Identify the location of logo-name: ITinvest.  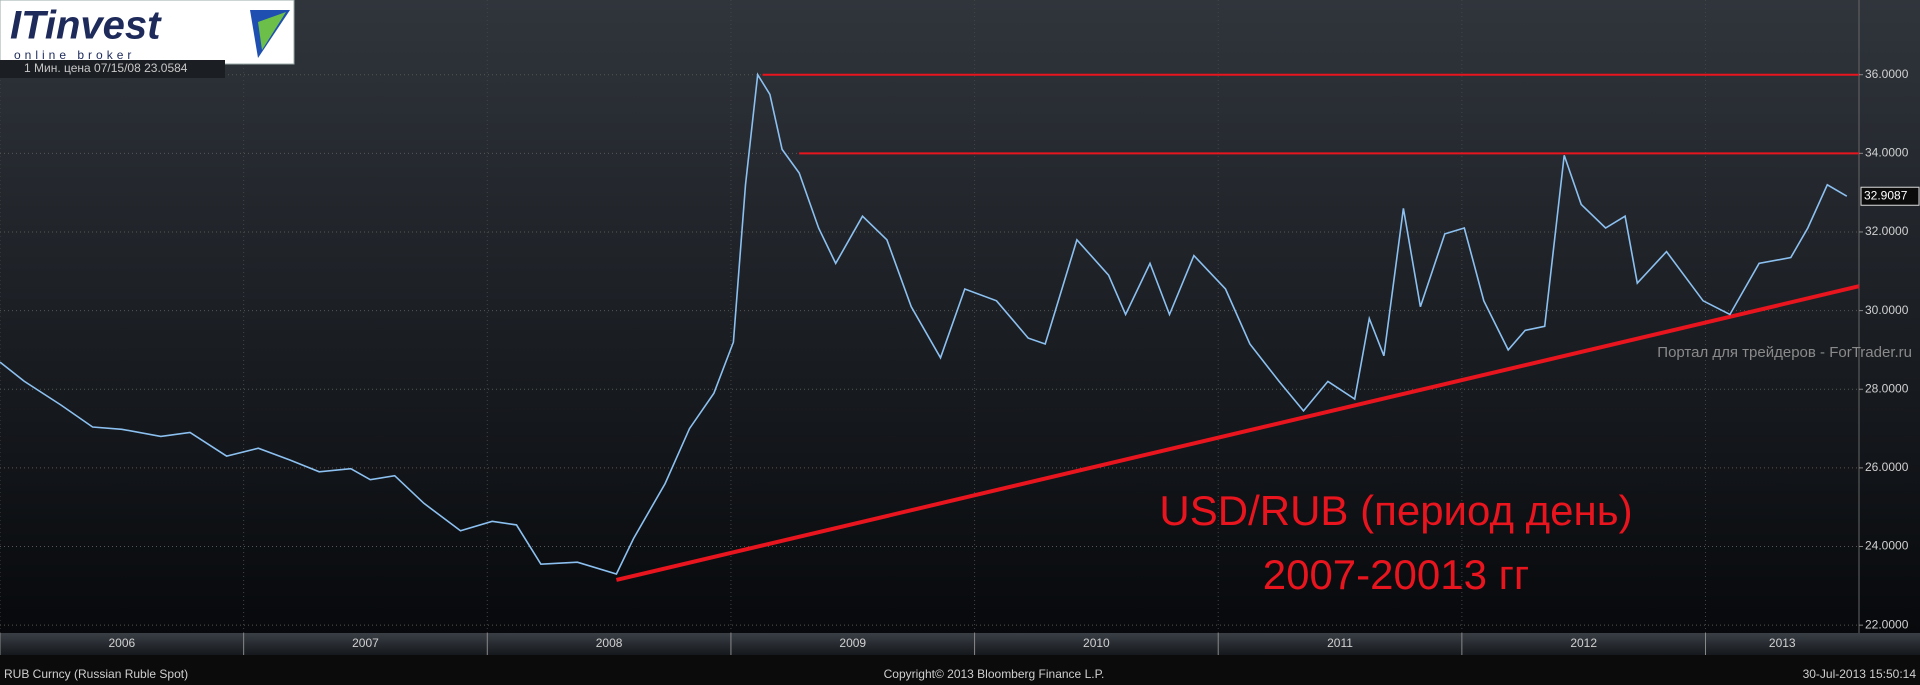
(86, 26).